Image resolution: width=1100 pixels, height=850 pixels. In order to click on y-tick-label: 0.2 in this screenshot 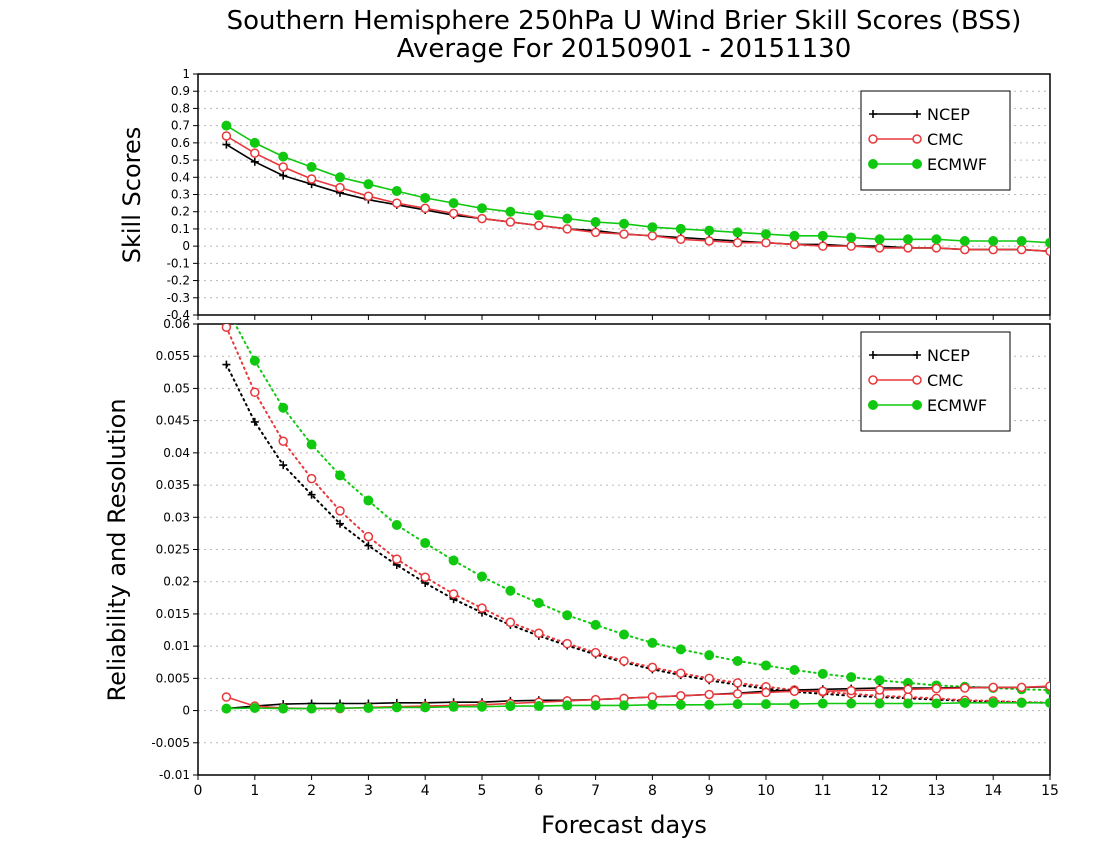, I will do `click(180, 212)`.